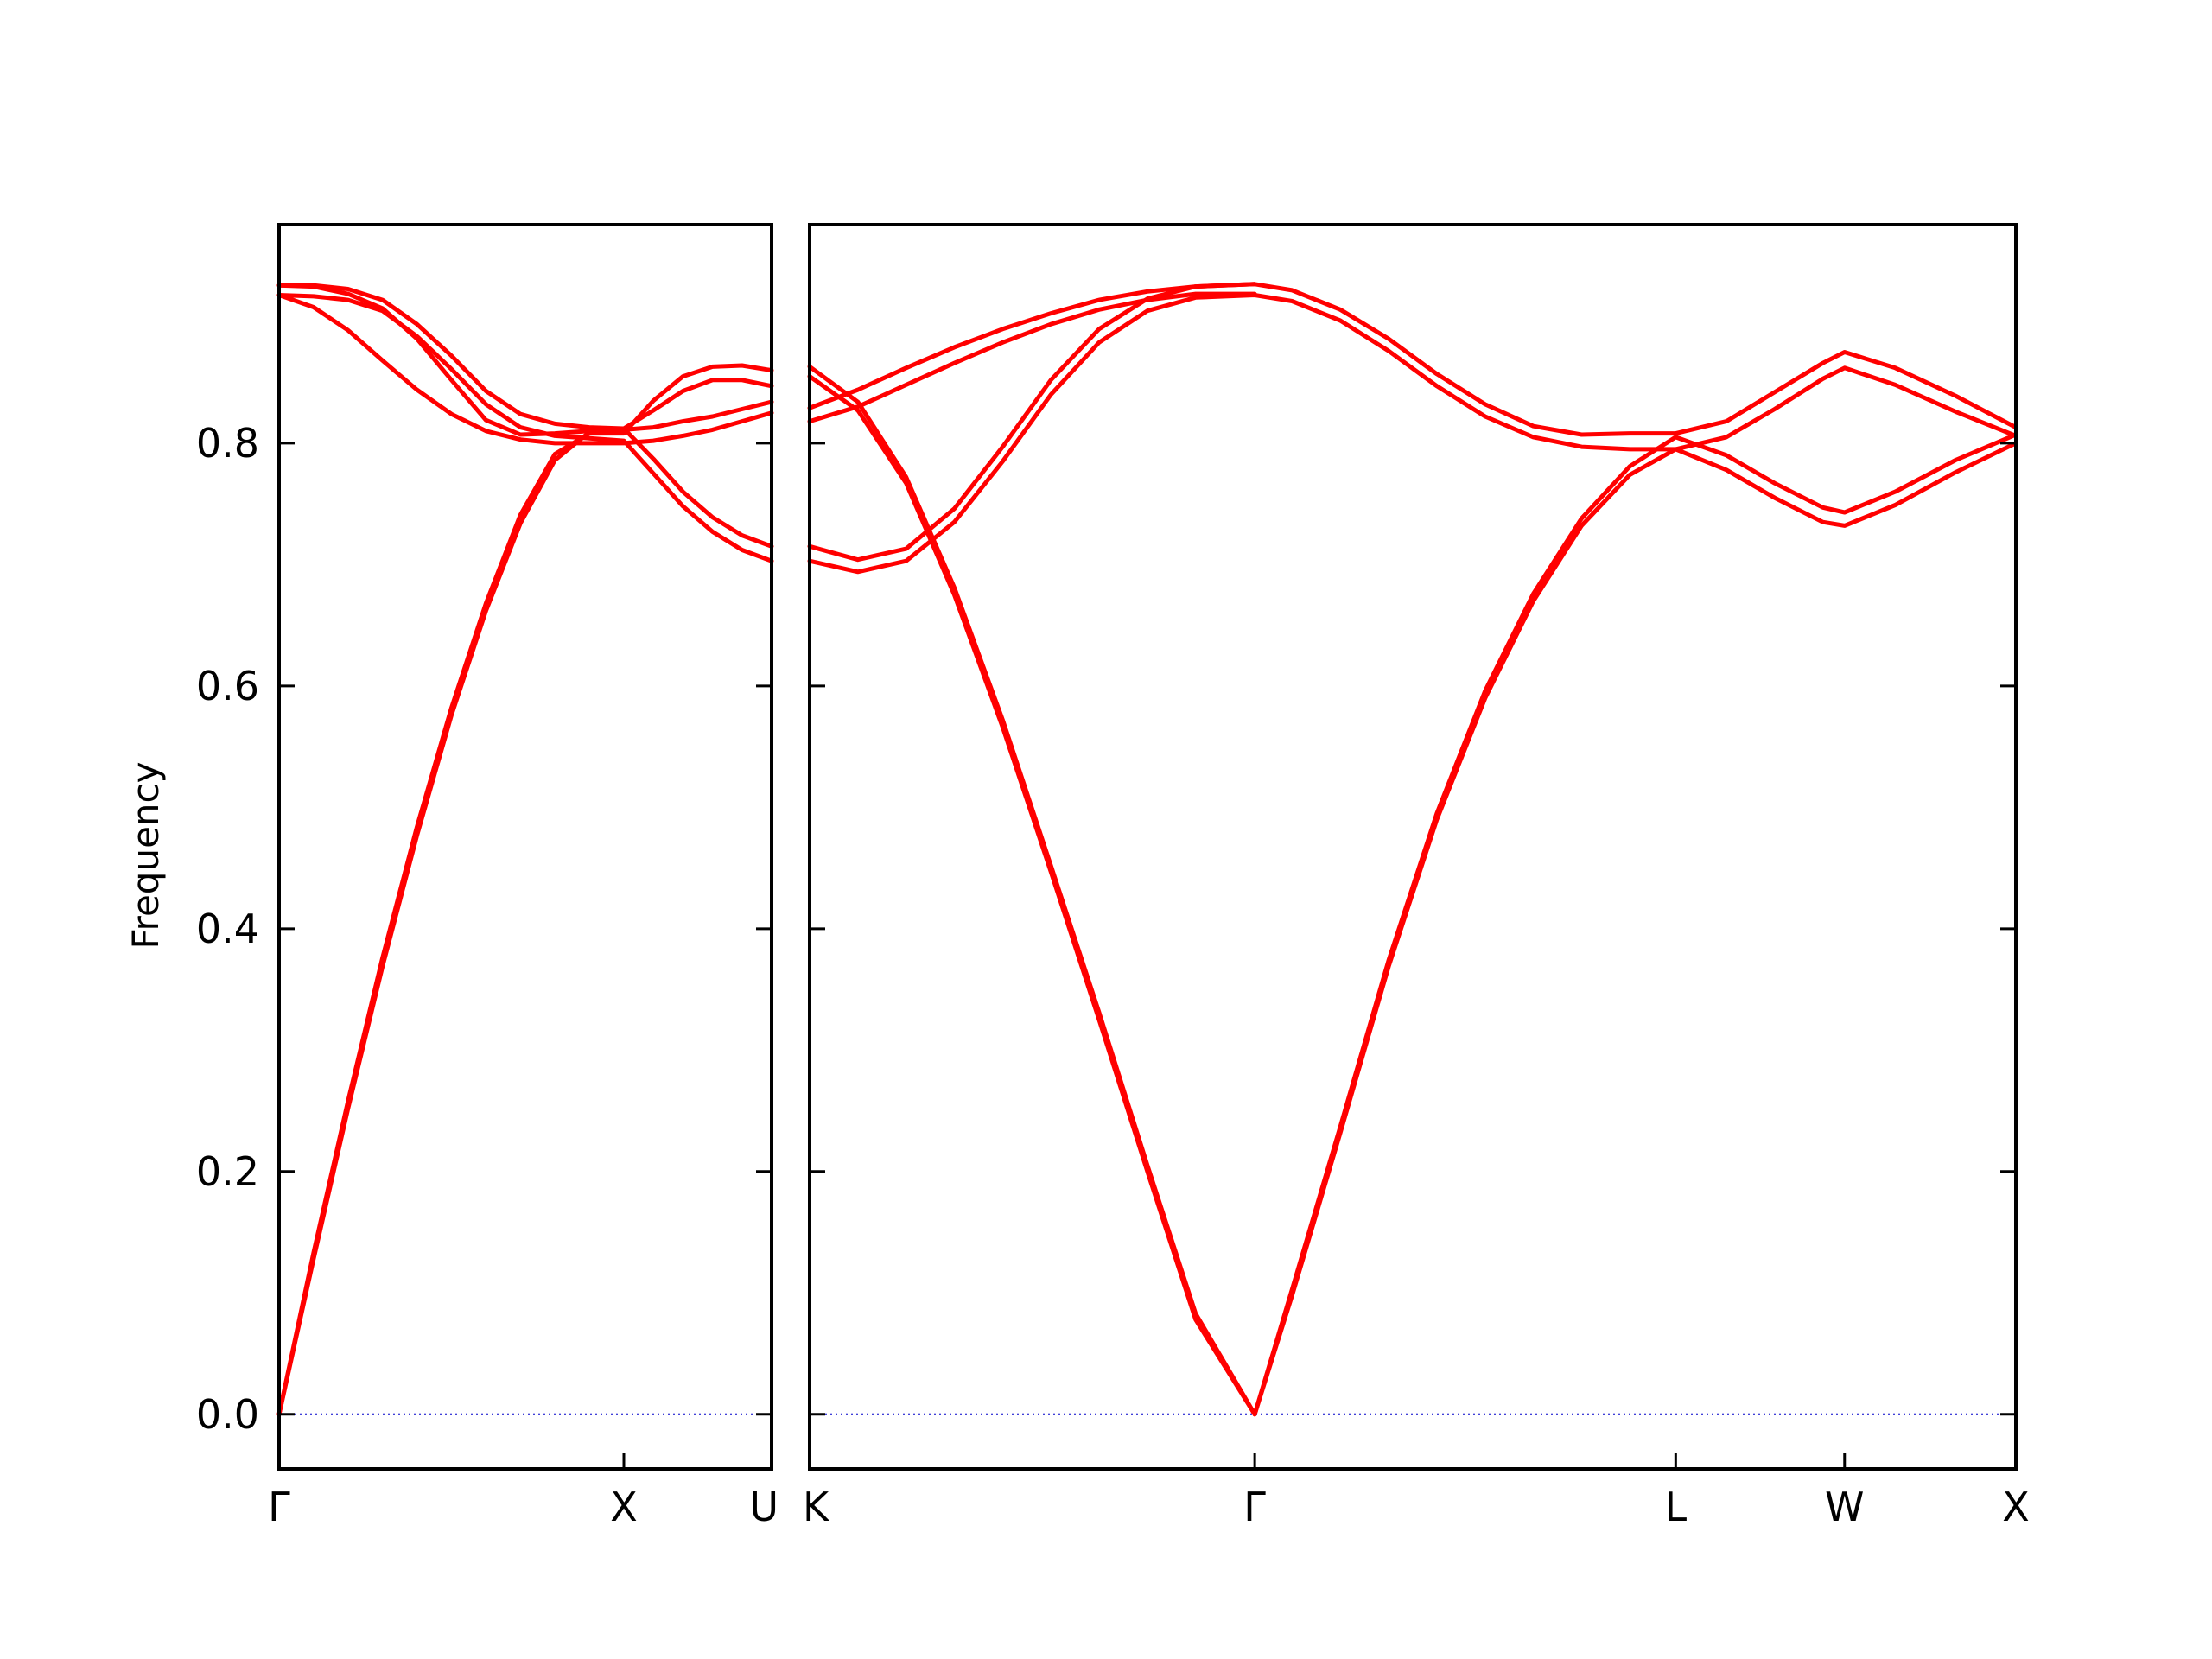 This screenshot has width=2212, height=1659. I want to click on y-tick-label: 0.2, so click(227, 1171).